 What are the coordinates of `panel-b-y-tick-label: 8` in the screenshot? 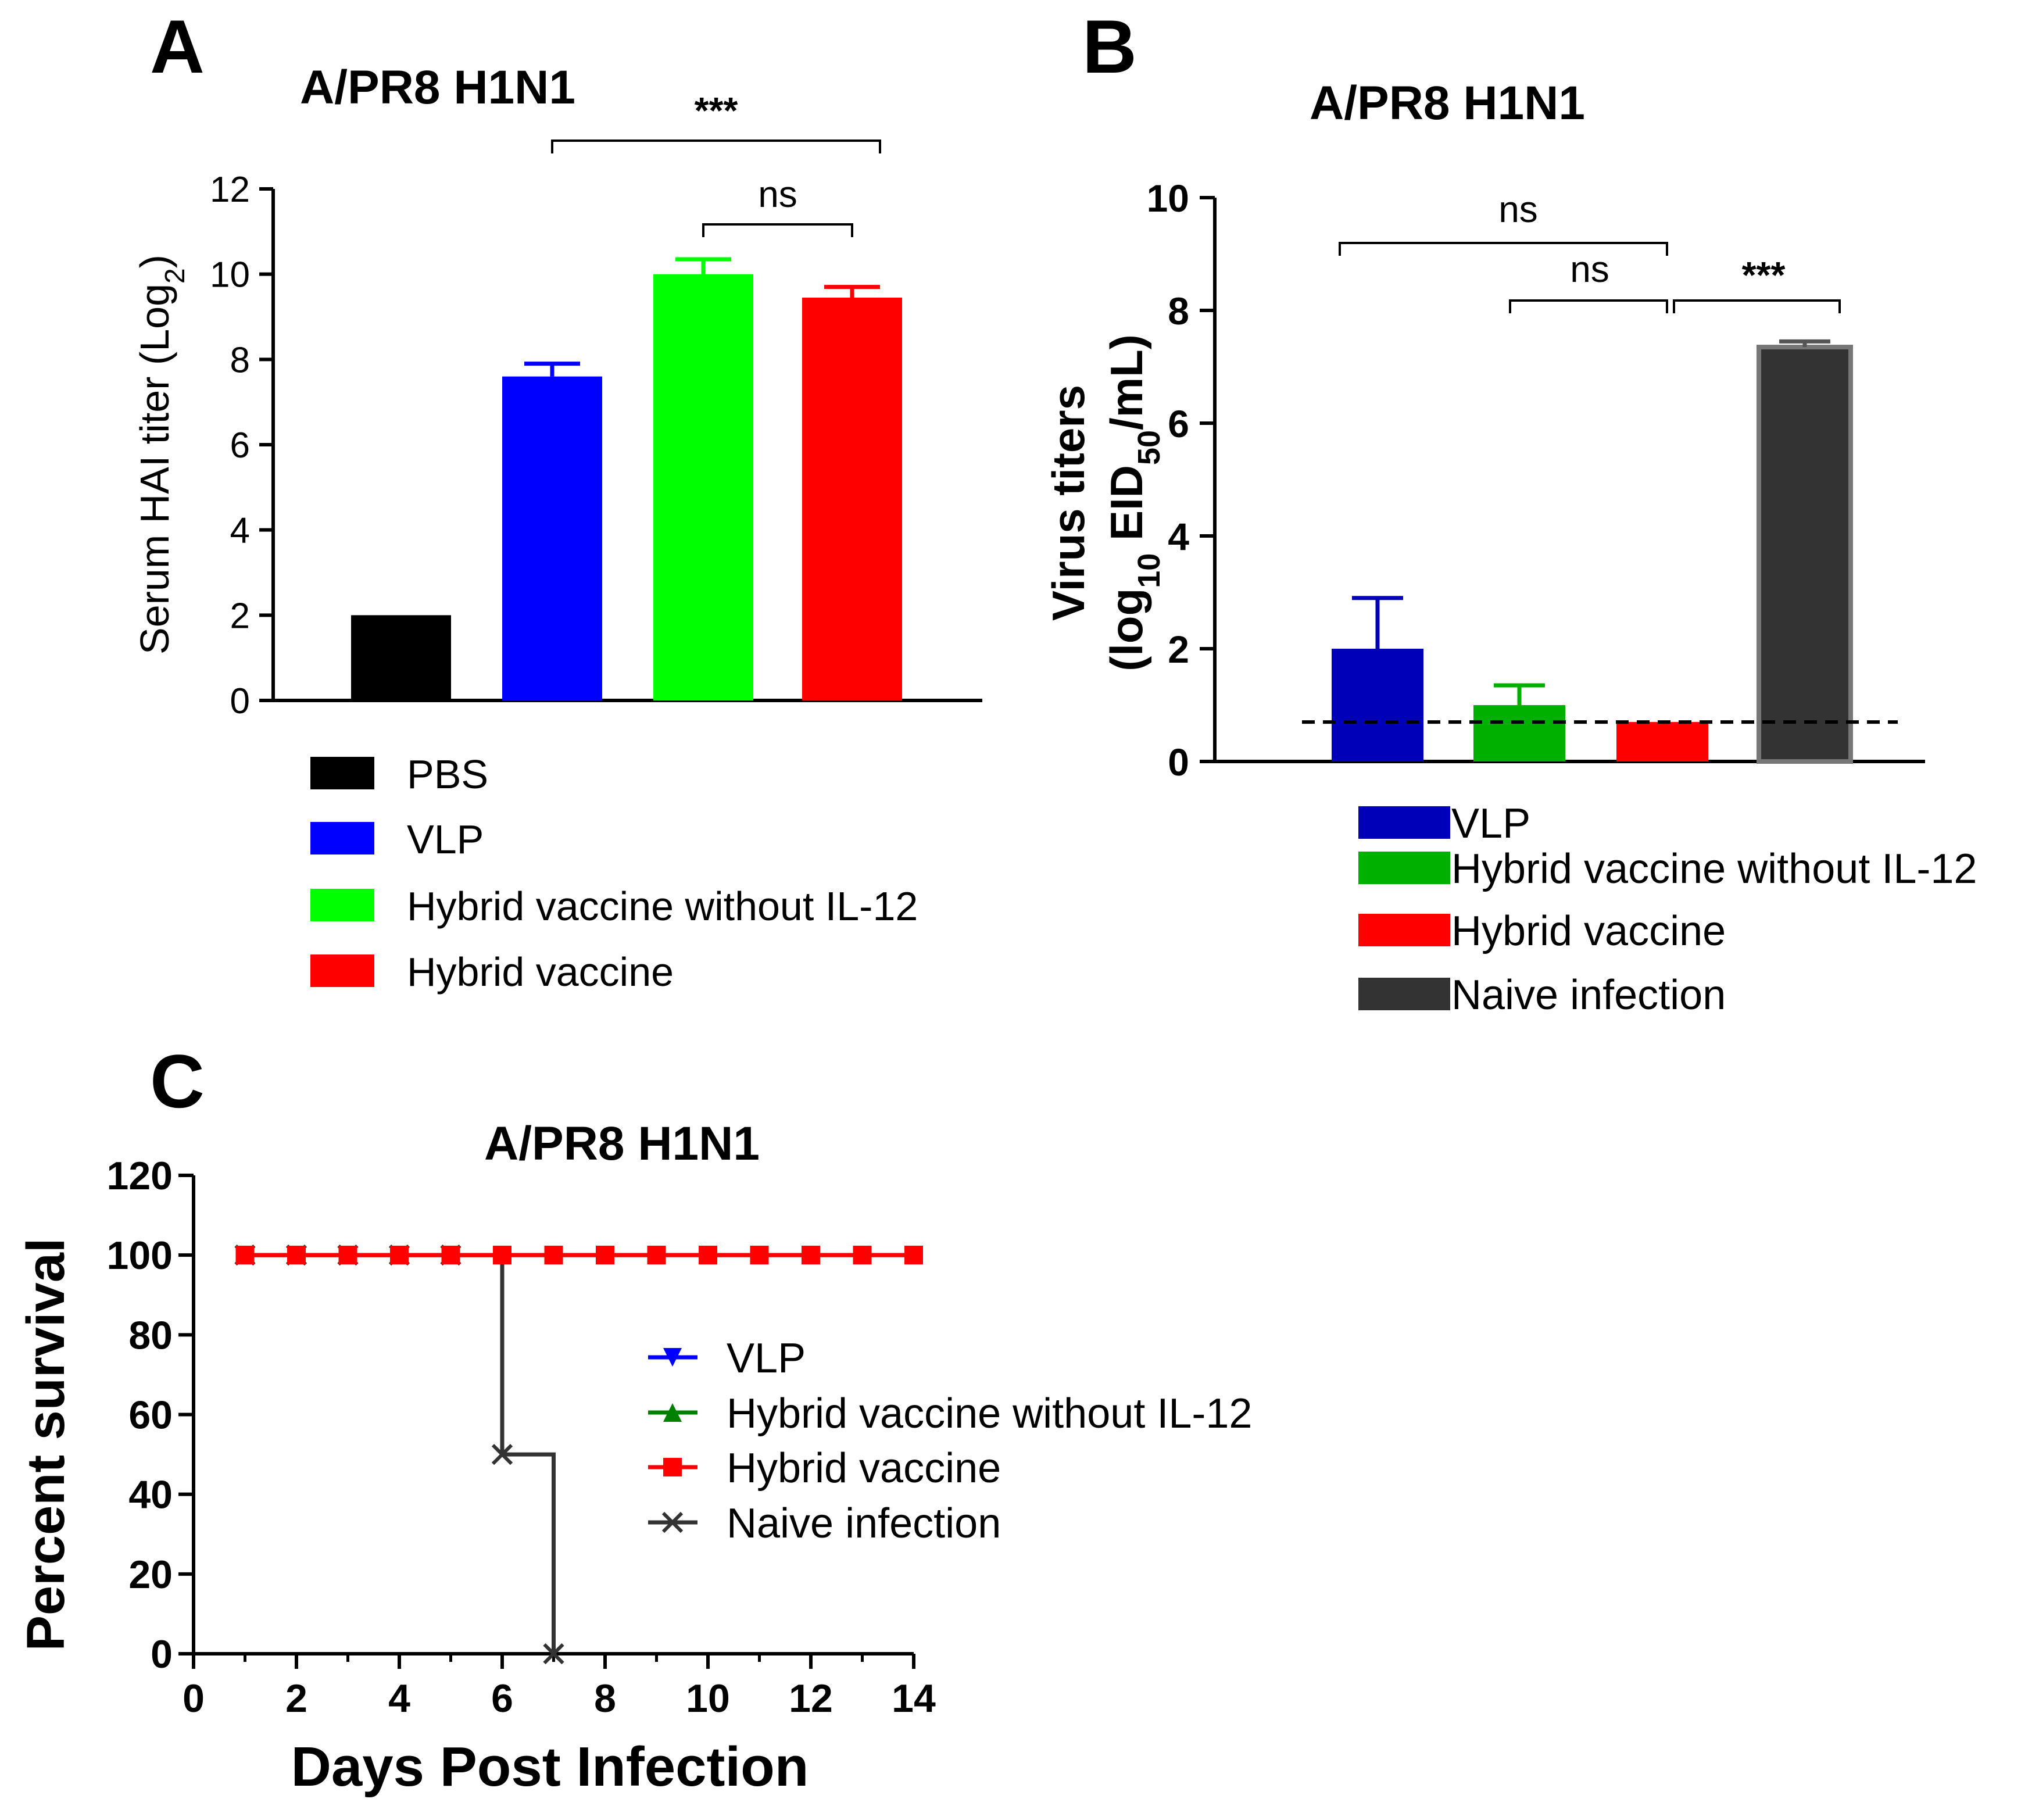 It's located at (1178, 310).